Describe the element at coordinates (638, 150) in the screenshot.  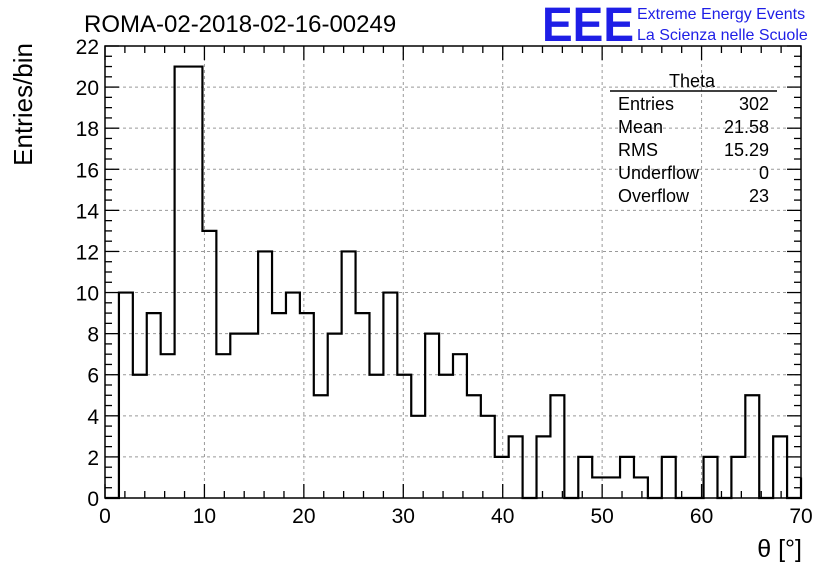
I see `stats-label: RMS` at that location.